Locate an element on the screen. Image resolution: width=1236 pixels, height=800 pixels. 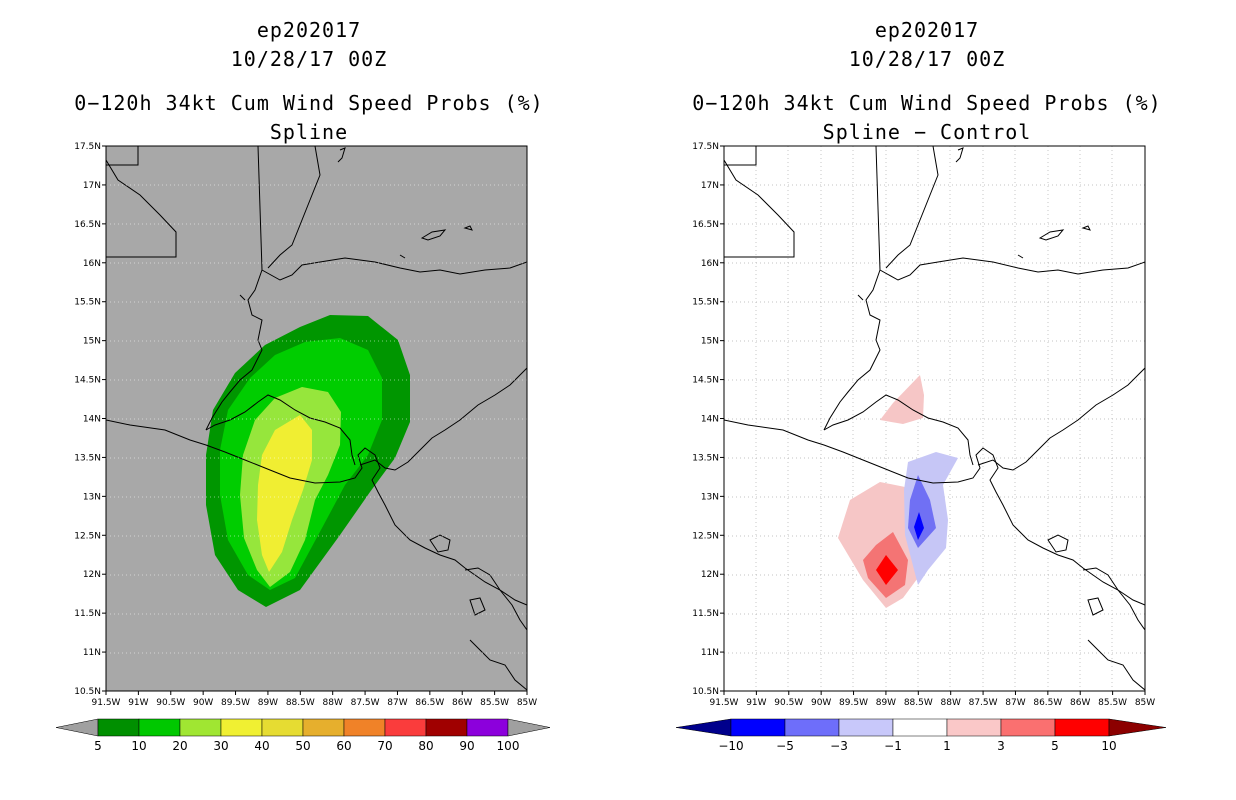
colorbar-label: 50 is located at coordinates (302, 746).